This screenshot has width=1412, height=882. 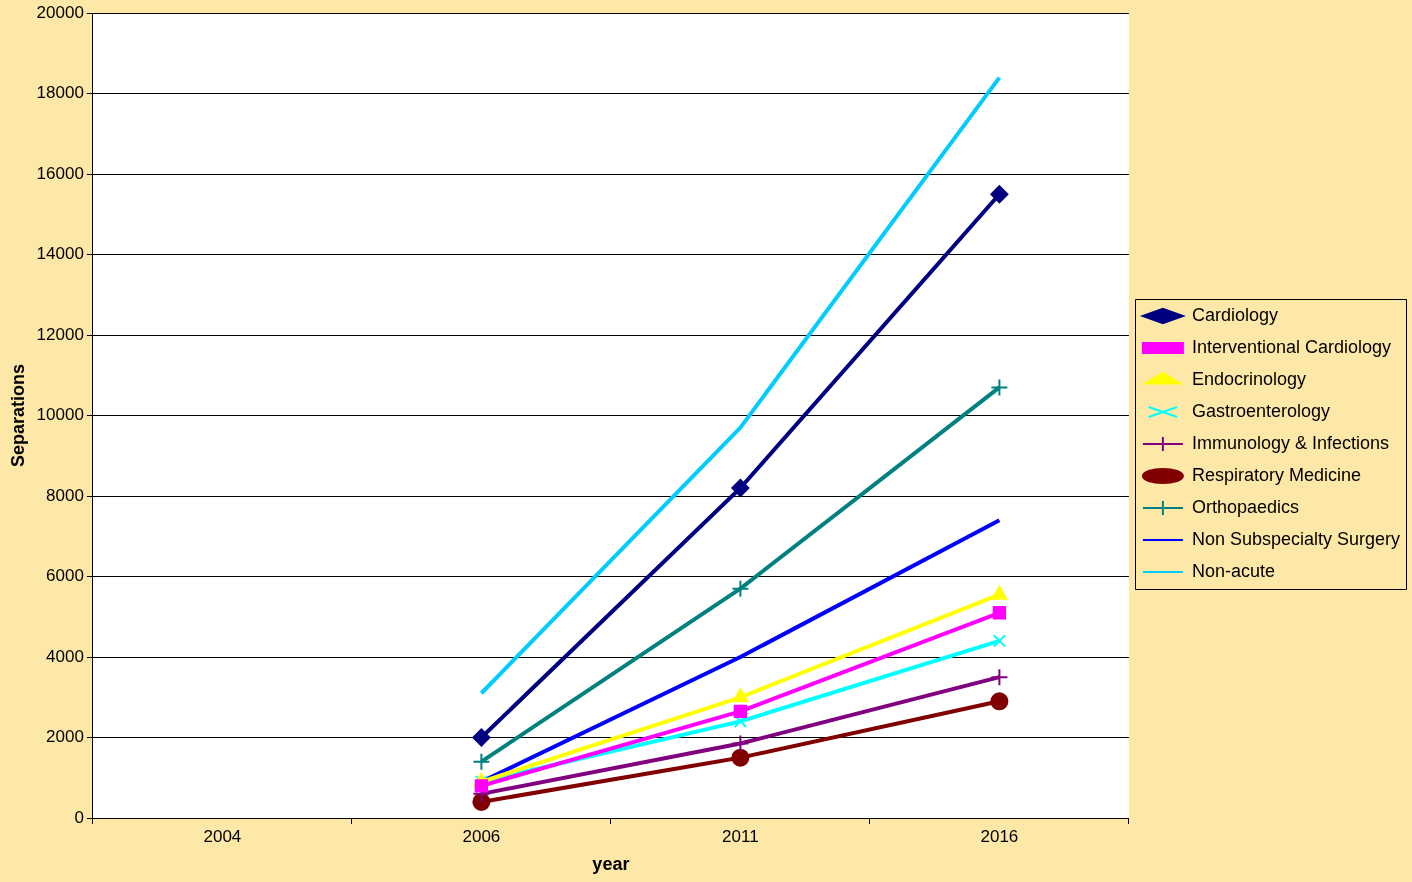 I want to click on y-tick-label: 18000, so click(x=60, y=93).